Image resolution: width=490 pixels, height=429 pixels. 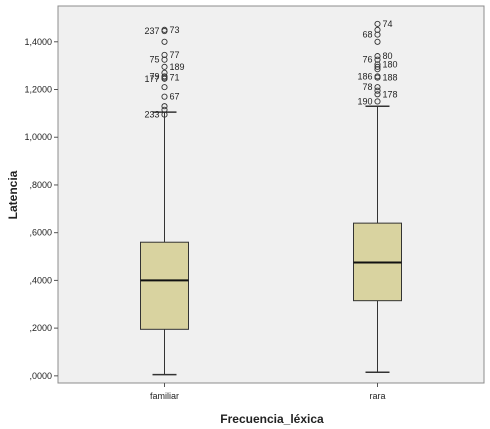 I want to click on x-tick-label: familiar, so click(x=164, y=396).